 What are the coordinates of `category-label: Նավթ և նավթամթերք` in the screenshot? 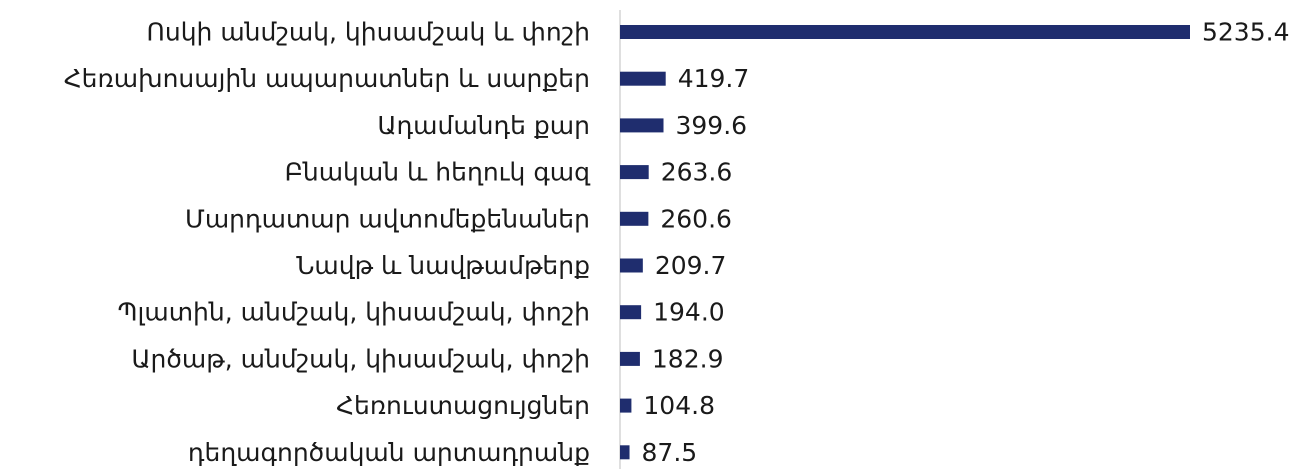 It's located at (443, 265).